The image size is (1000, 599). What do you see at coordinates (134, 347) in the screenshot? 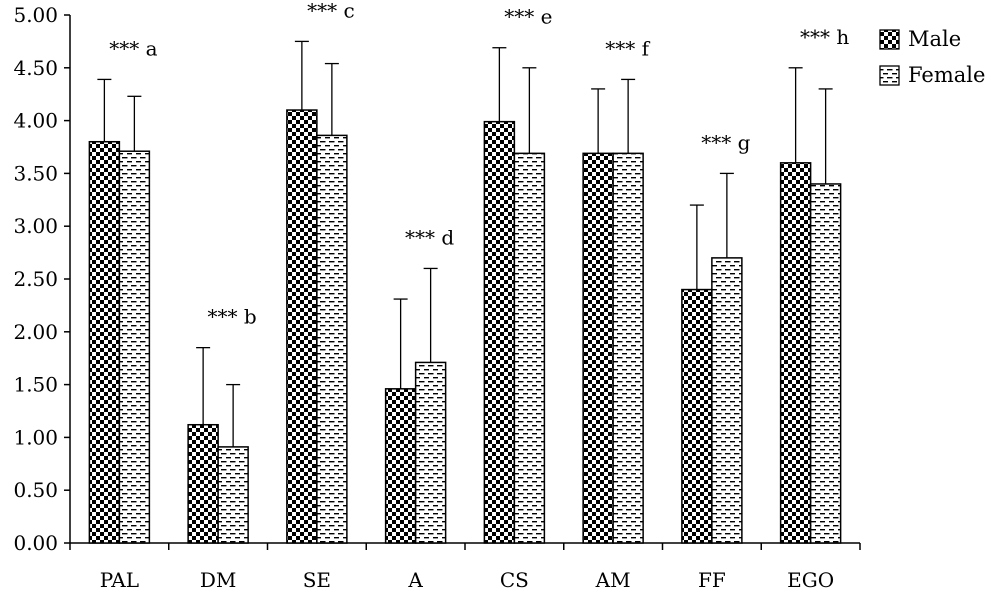
I see `bar-female-pal` at bounding box center [134, 347].